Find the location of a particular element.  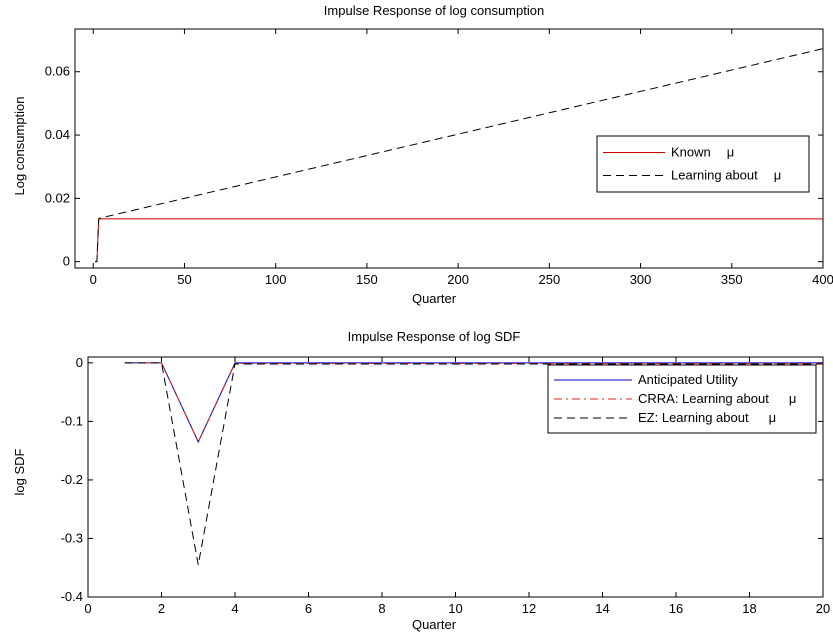

bottom-y-tick-label: -0.3 is located at coordinates (72, 537).